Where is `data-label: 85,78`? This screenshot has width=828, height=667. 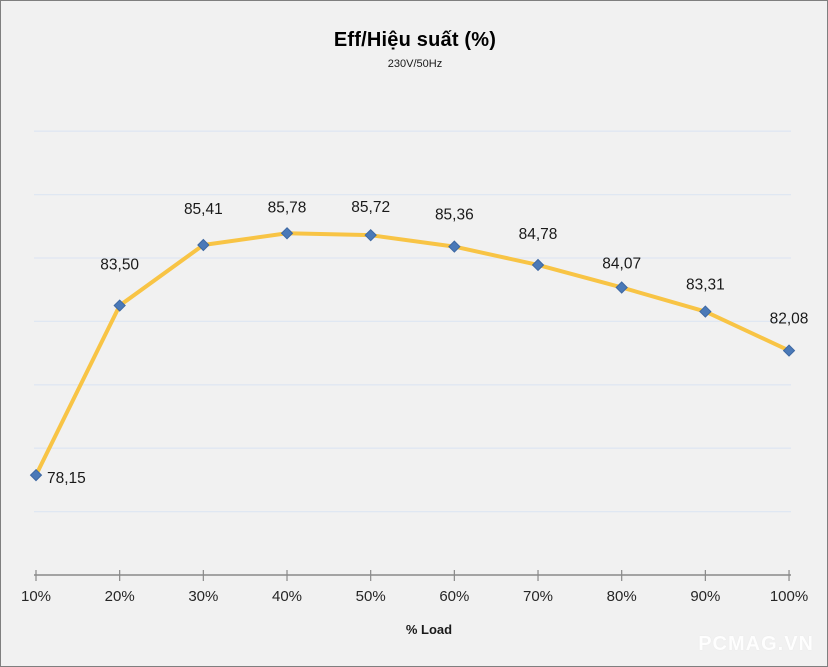 data-label: 85,78 is located at coordinates (287, 207).